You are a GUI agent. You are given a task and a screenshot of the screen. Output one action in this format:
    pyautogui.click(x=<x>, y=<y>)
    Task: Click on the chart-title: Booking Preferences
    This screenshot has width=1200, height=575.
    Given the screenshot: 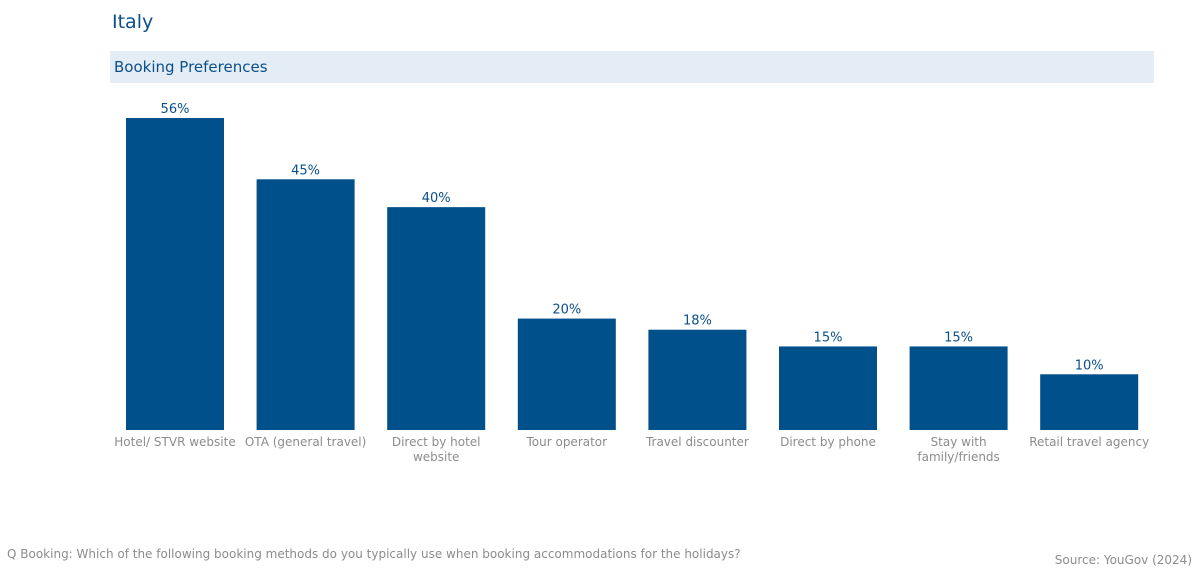 What is the action you would take?
    pyautogui.click(x=191, y=67)
    